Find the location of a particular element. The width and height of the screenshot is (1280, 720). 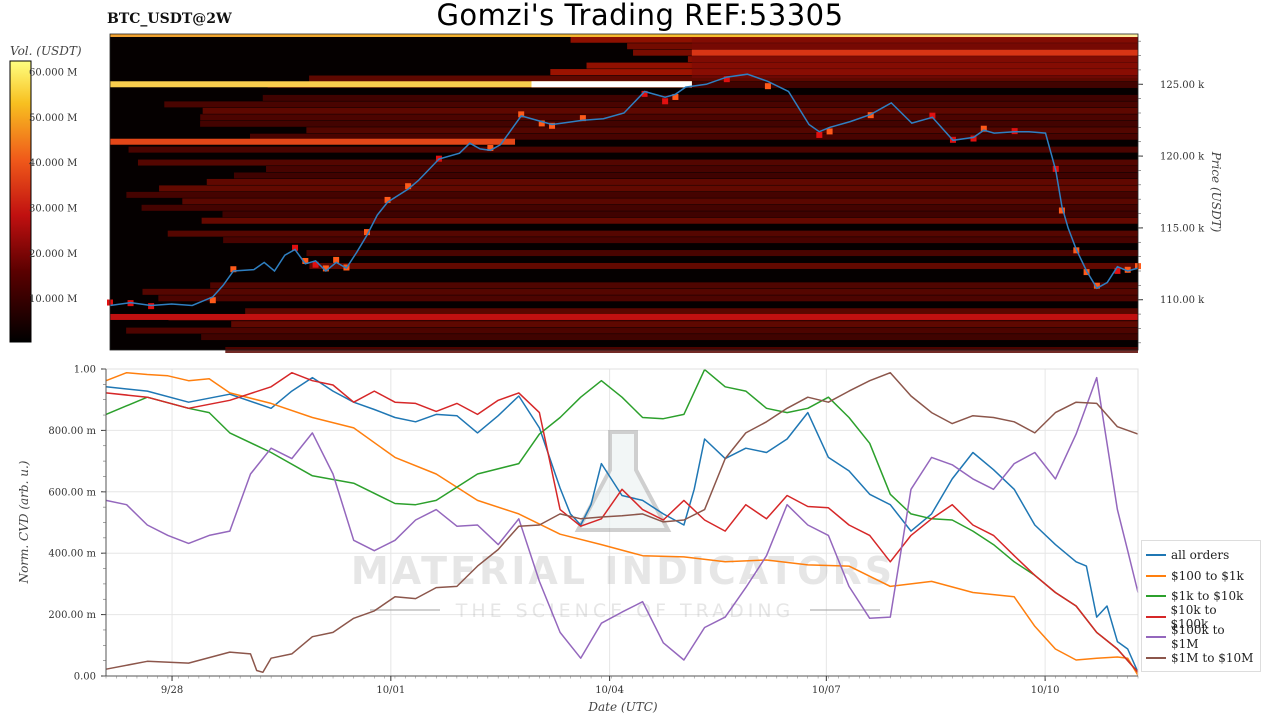

legend-item: $100k to $1M is located at coordinates (1201, 637).